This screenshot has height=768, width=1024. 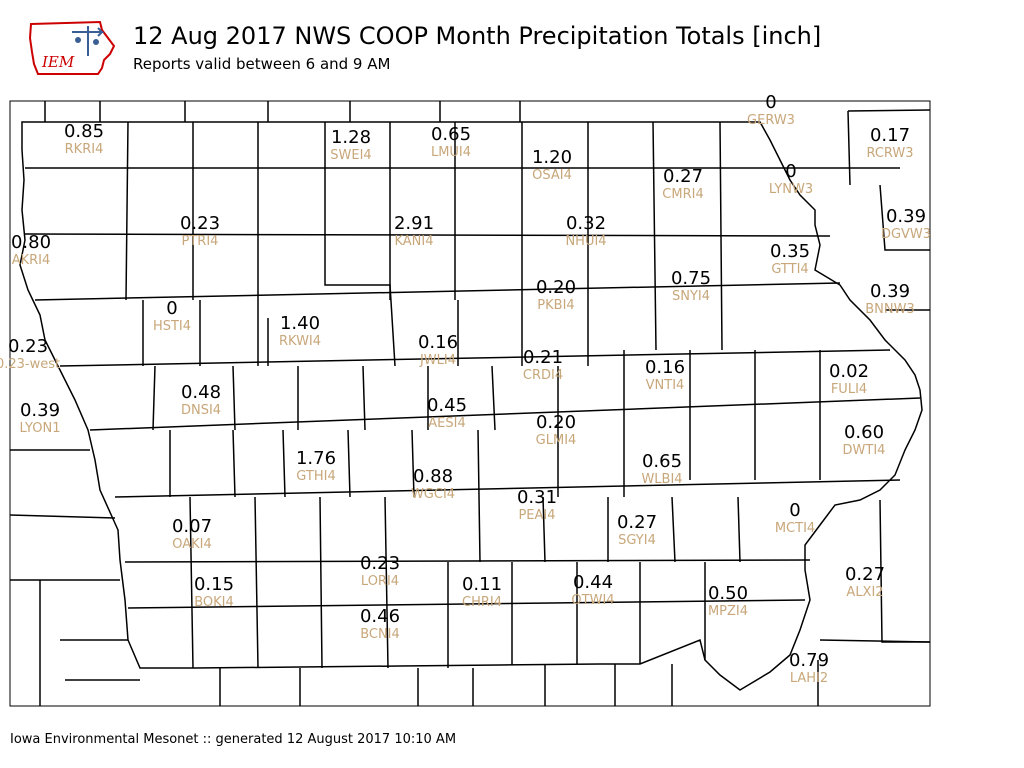 What do you see at coordinates (809, 678) in the screenshot?
I see `station-id: LAHI2` at bounding box center [809, 678].